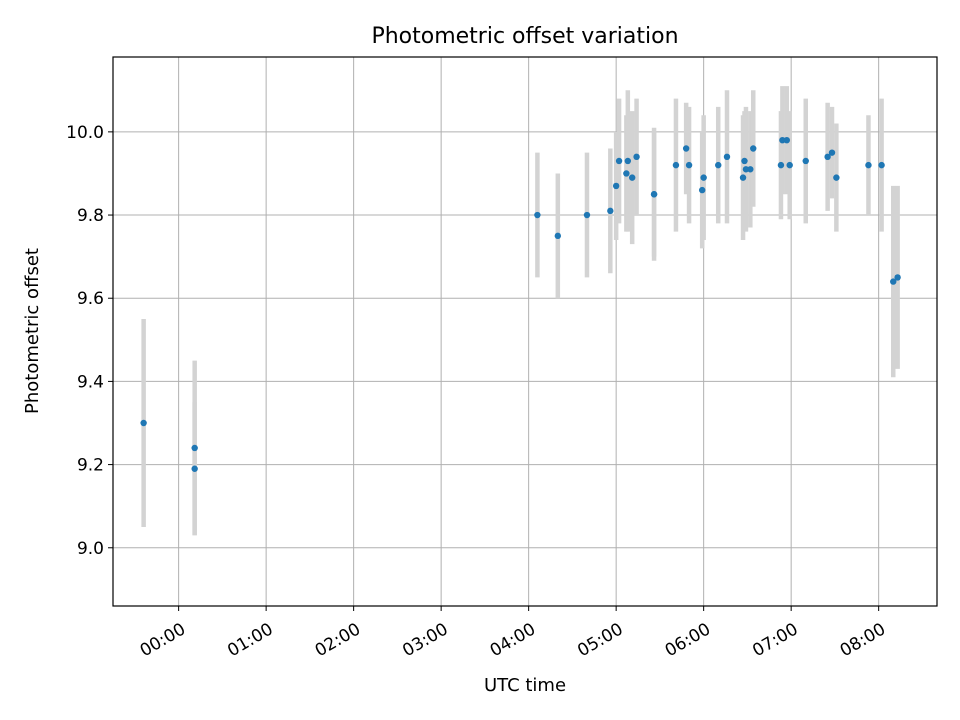 The image size is (960, 720). I want to click on x-tick-label: 06:00, so click(688, 640).